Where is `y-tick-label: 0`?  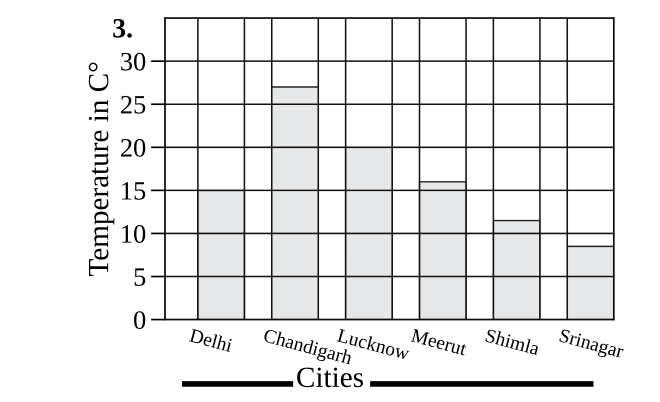 y-tick-label: 0 is located at coordinates (140, 320).